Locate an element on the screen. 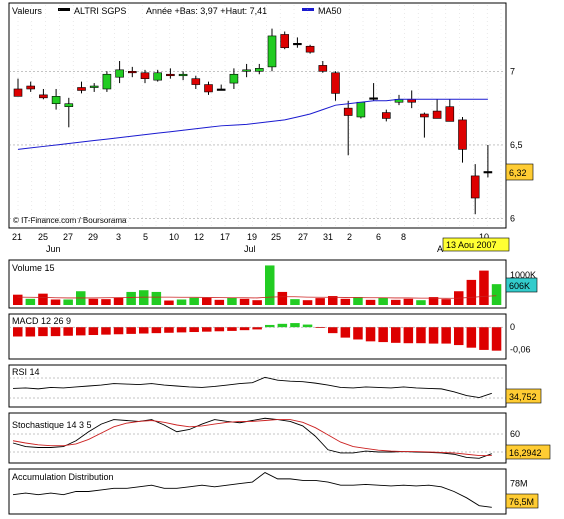 Image resolution: width=564 pixels, height=519 pixels. day-label: 21 is located at coordinates (17, 237).